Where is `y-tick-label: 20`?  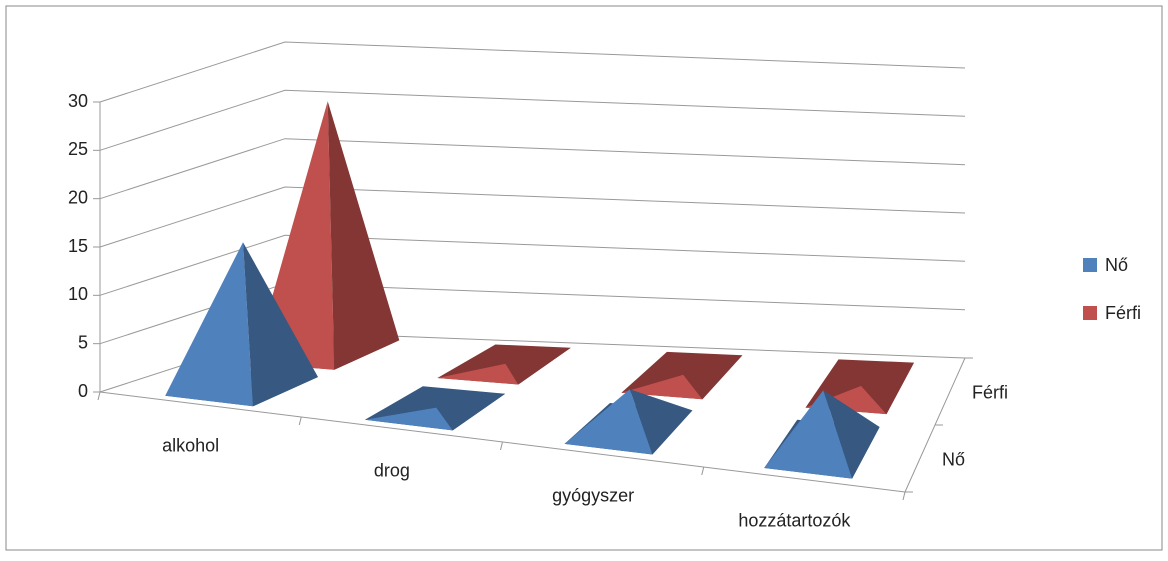
y-tick-label: 20 is located at coordinates (78, 197).